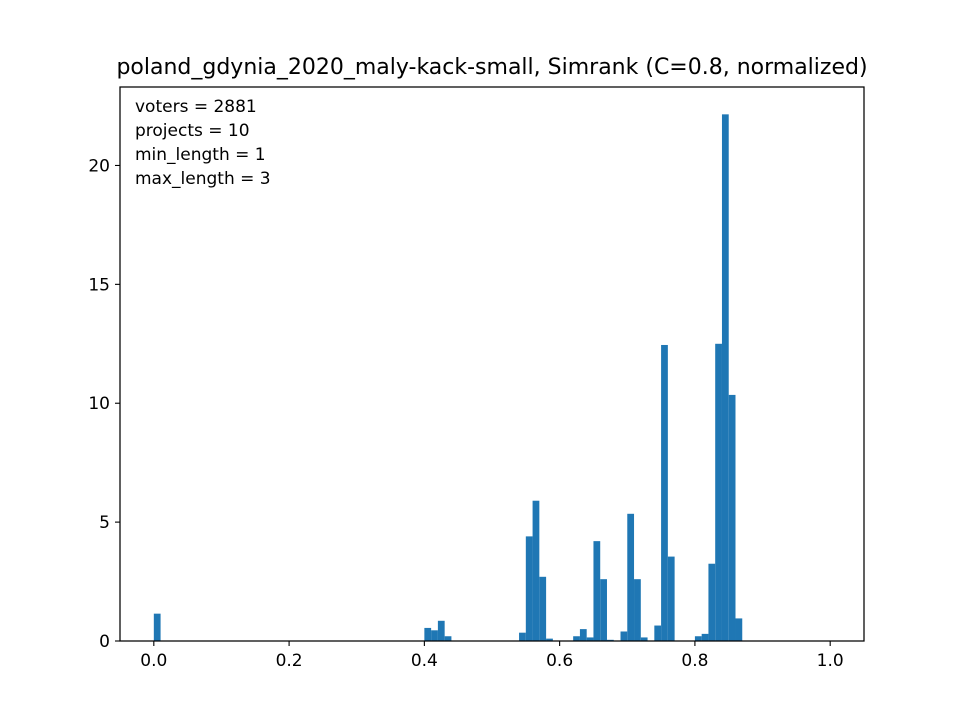  Describe the element at coordinates (99, 285) in the screenshot. I see `y-tick-label: 15` at that location.